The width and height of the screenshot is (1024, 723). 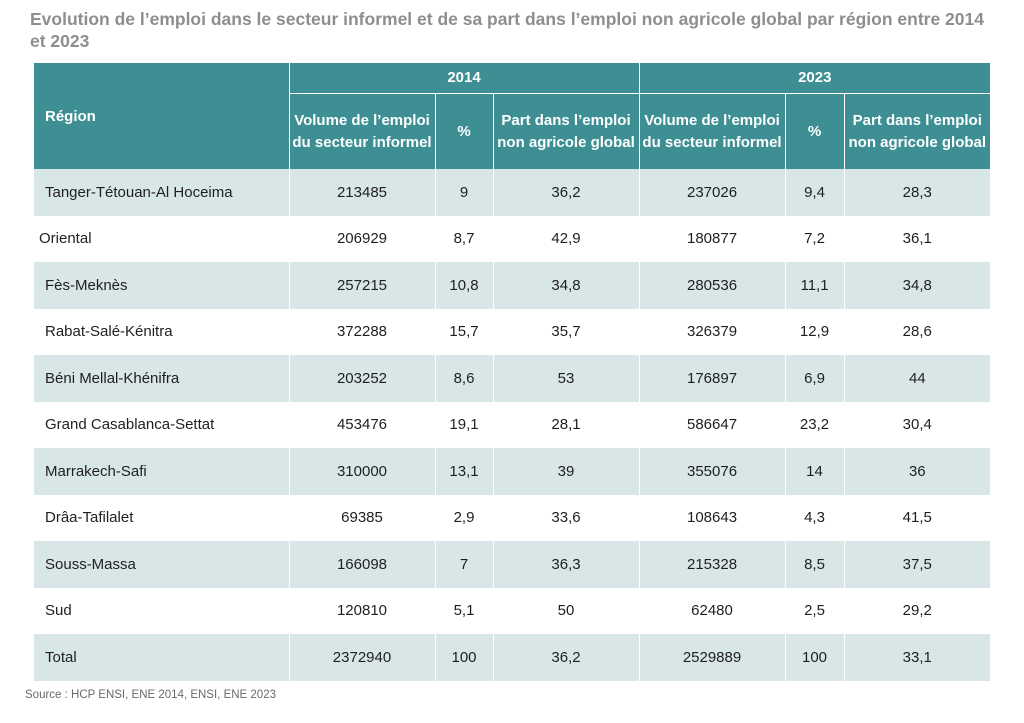 I want to click on cell-share-2014: 42,9, so click(x=566, y=238).